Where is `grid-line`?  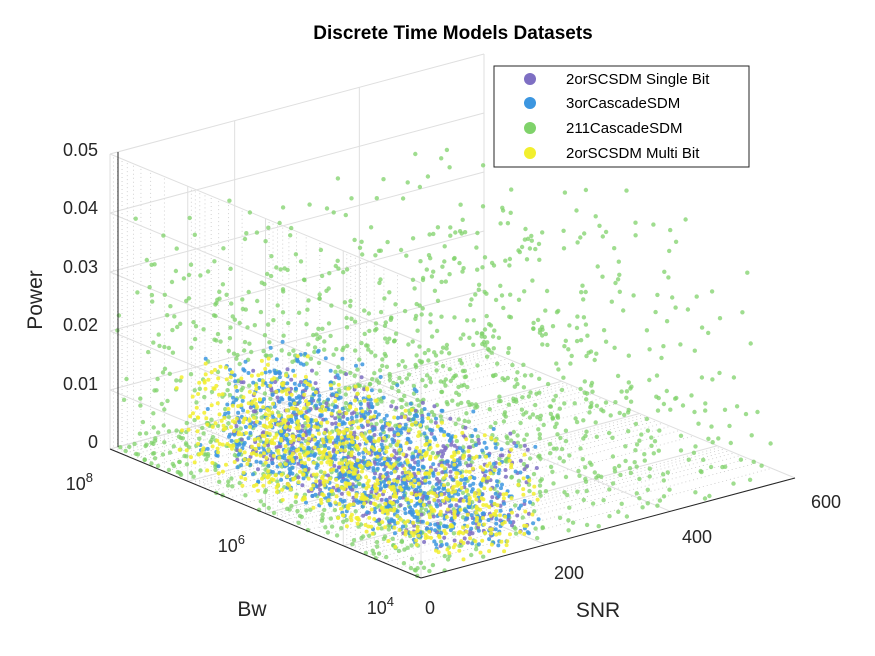
grid-line is located at coordinates (386, 436).